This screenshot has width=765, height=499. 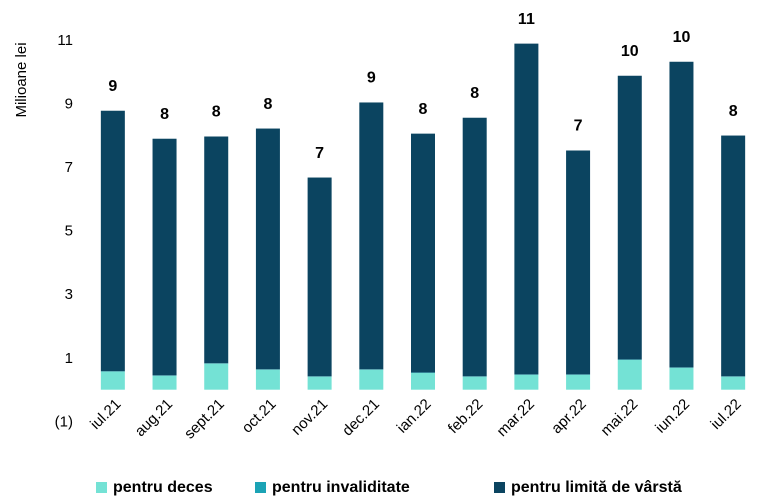 What do you see at coordinates (163, 487) in the screenshot?
I see `legend-label: pentru deces` at bounding box center [163, 487].